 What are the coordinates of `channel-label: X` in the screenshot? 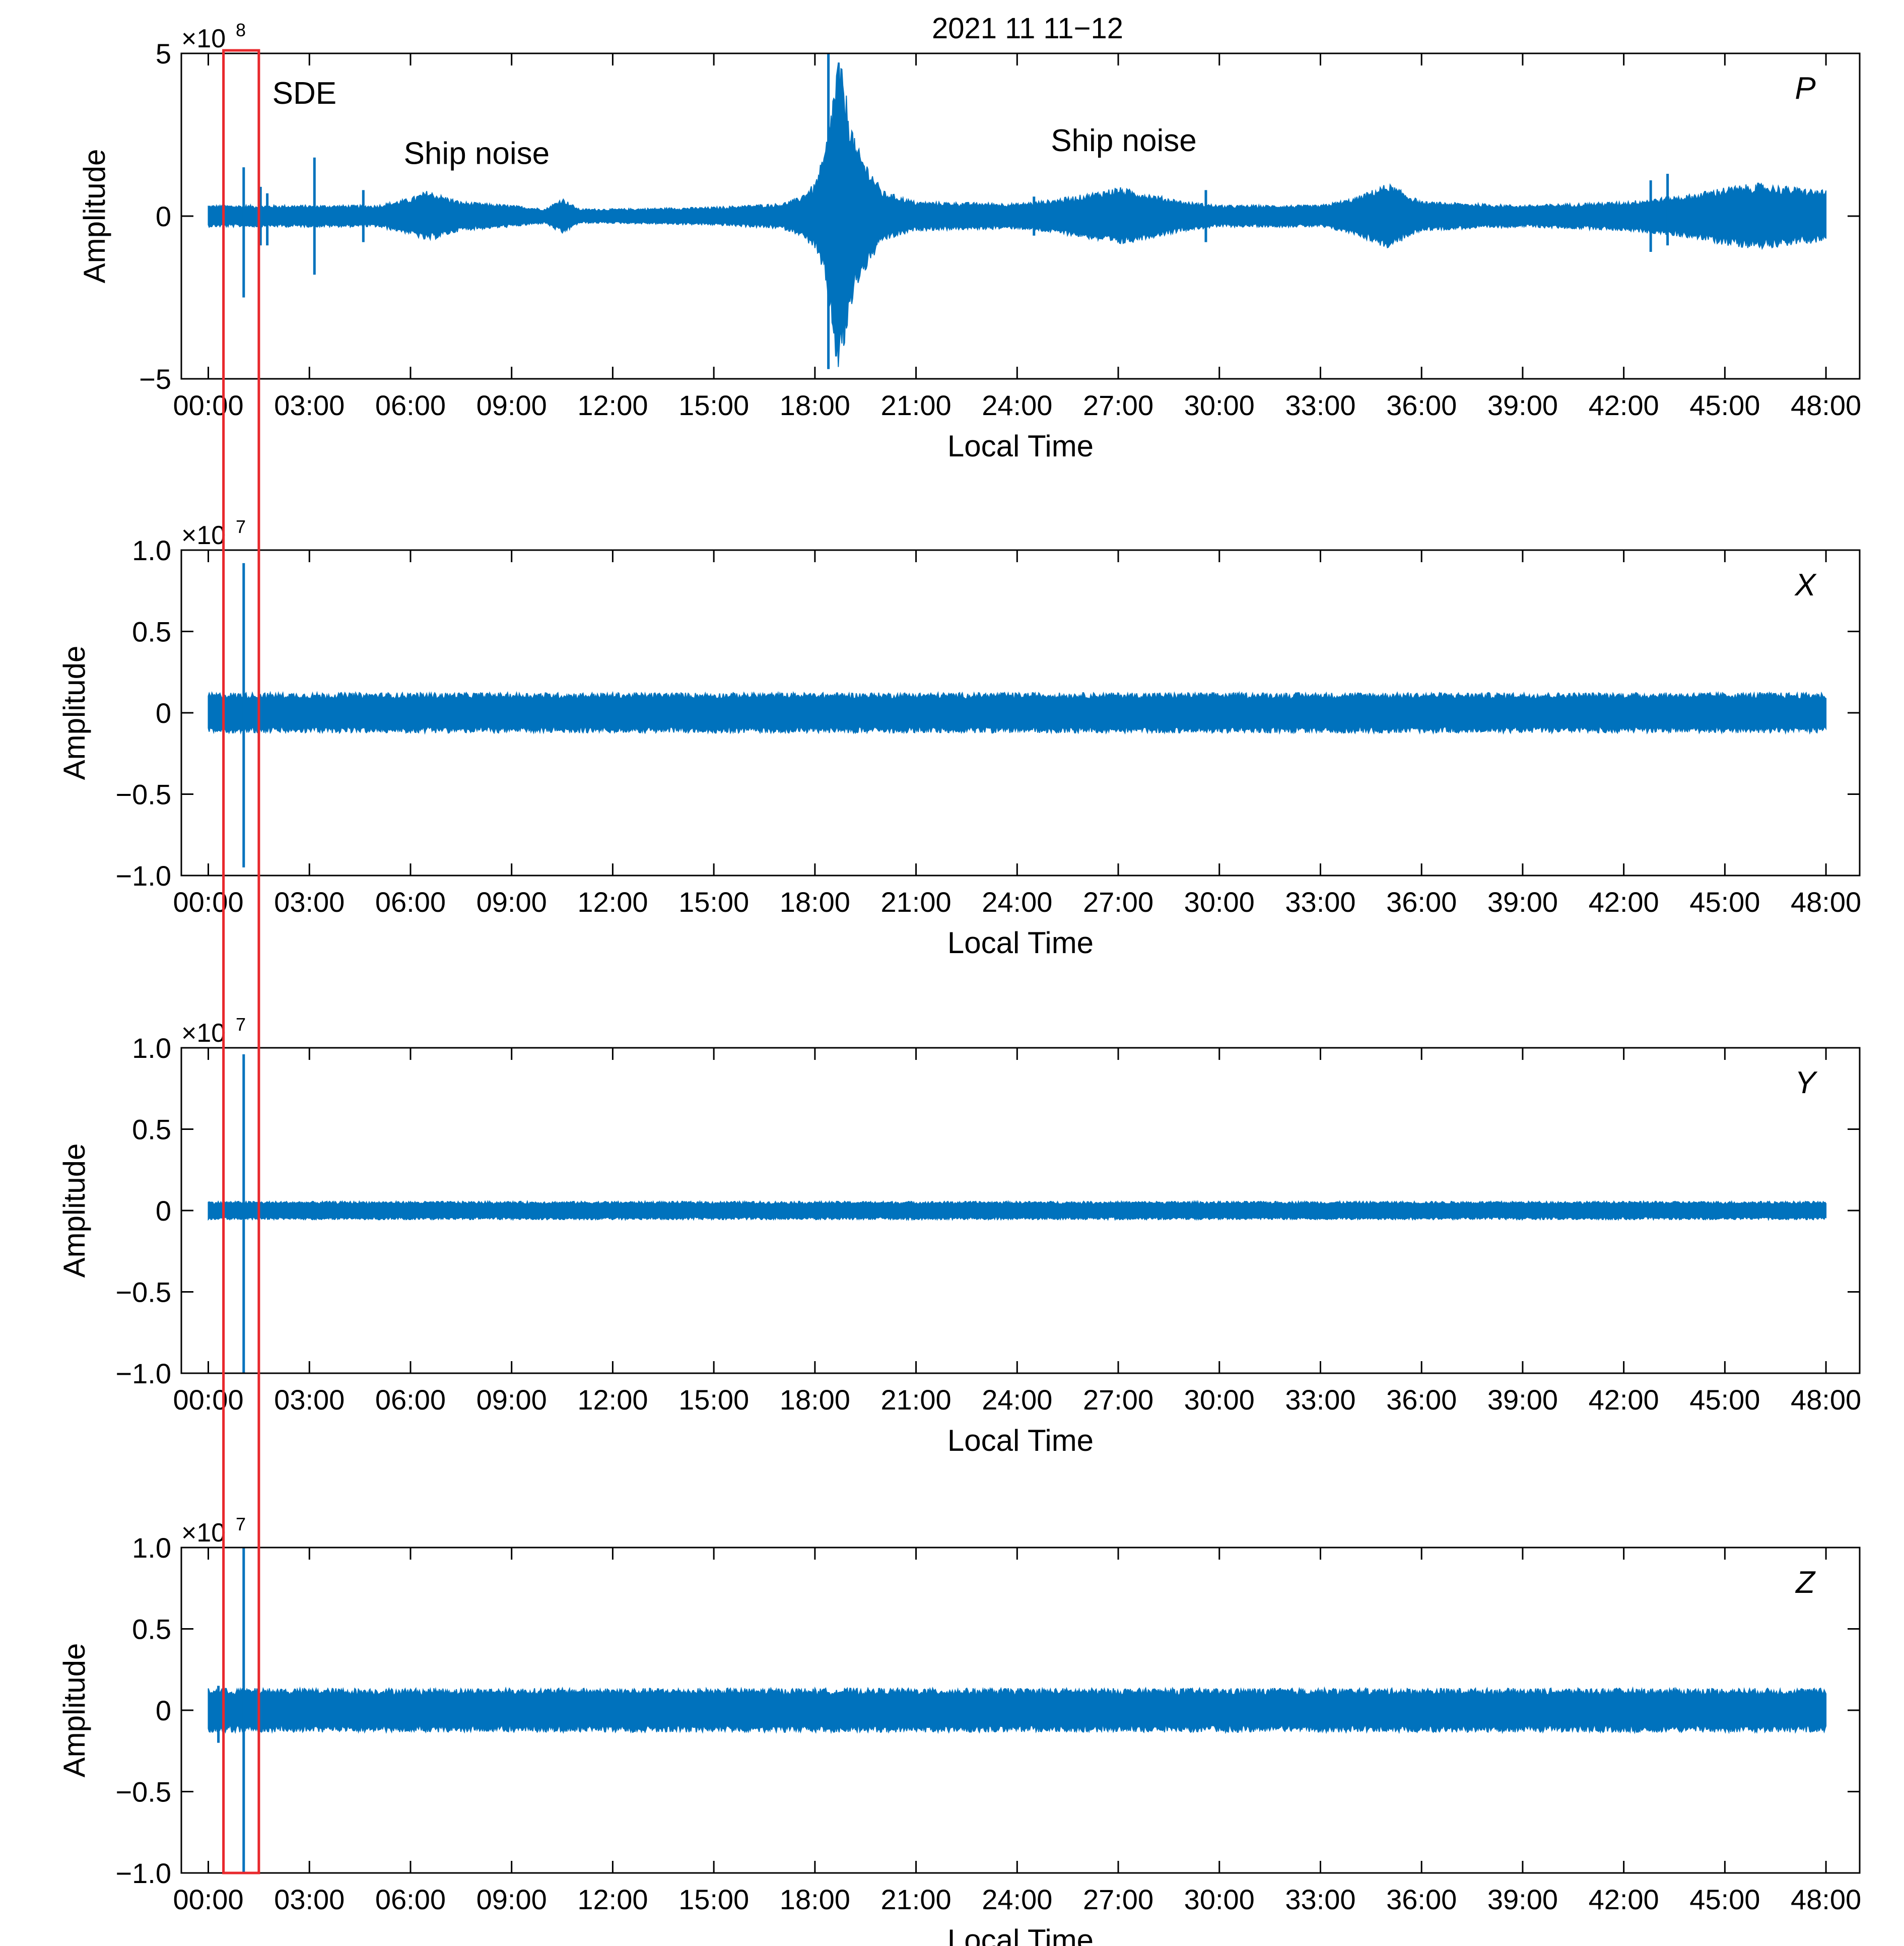 It's located at (1805, 585).